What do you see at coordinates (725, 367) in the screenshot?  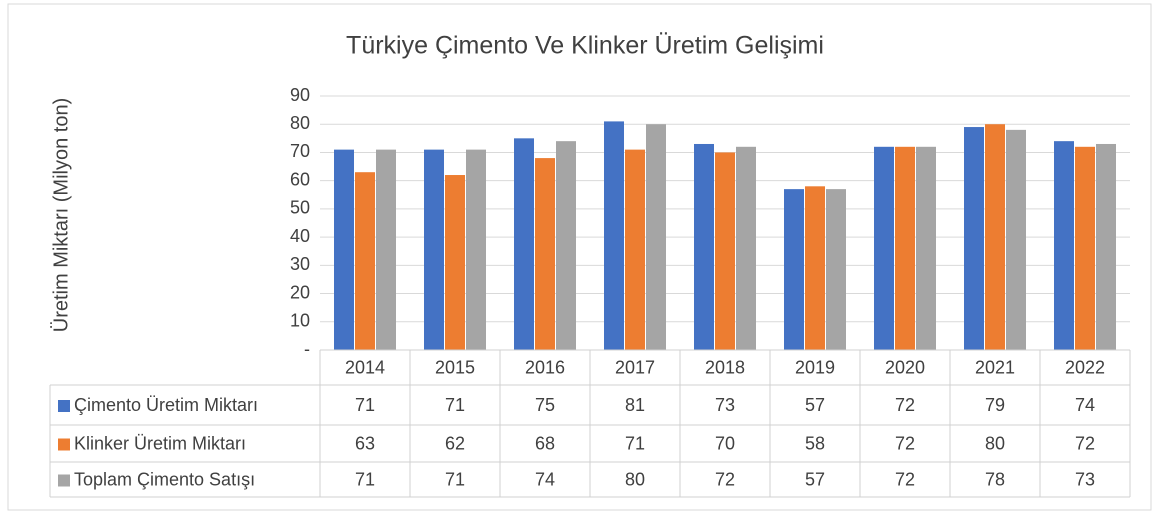 I see `x-tick-label: 2018` at bounding box center [725, 367].